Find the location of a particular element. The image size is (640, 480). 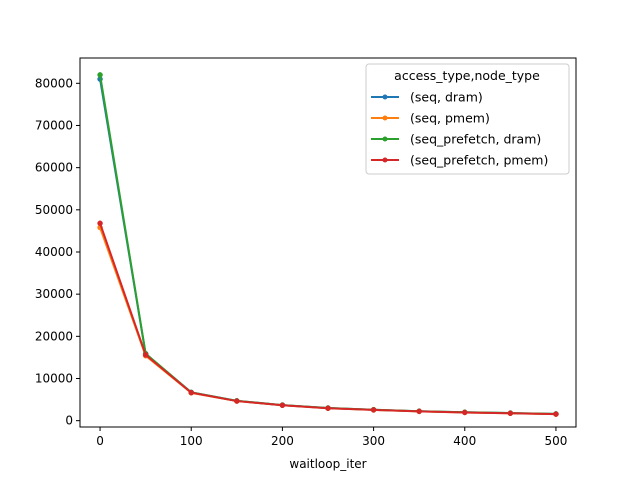

legend-label: (seq, pmem) is located at coordinates (450, 118).